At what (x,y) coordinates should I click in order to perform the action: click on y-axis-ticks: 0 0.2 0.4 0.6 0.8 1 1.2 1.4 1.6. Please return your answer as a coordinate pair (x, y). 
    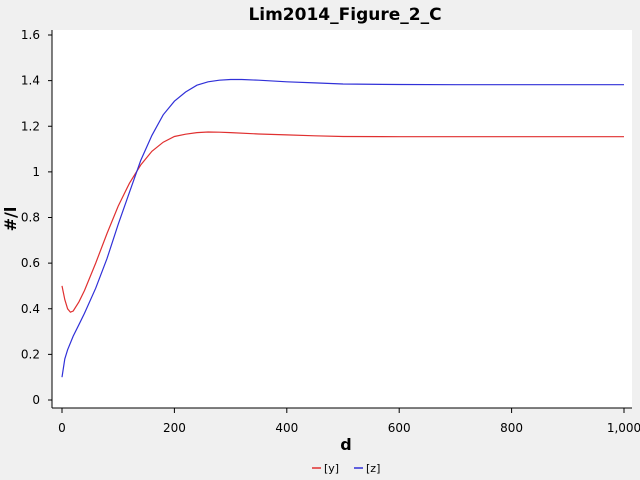
    Looking at the image, I should click on (36, 217).